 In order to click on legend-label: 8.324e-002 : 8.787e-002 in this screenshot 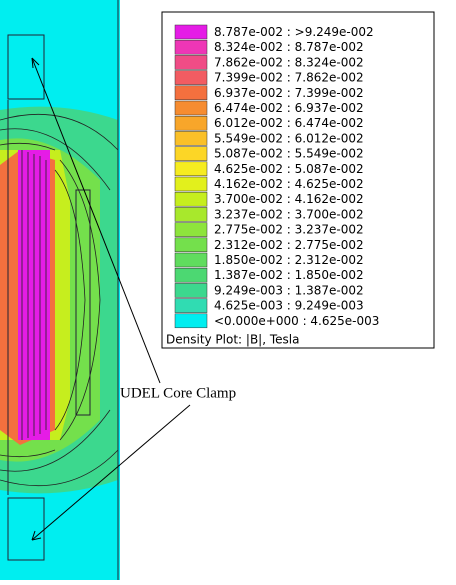, I will do `click(289, 47)`.